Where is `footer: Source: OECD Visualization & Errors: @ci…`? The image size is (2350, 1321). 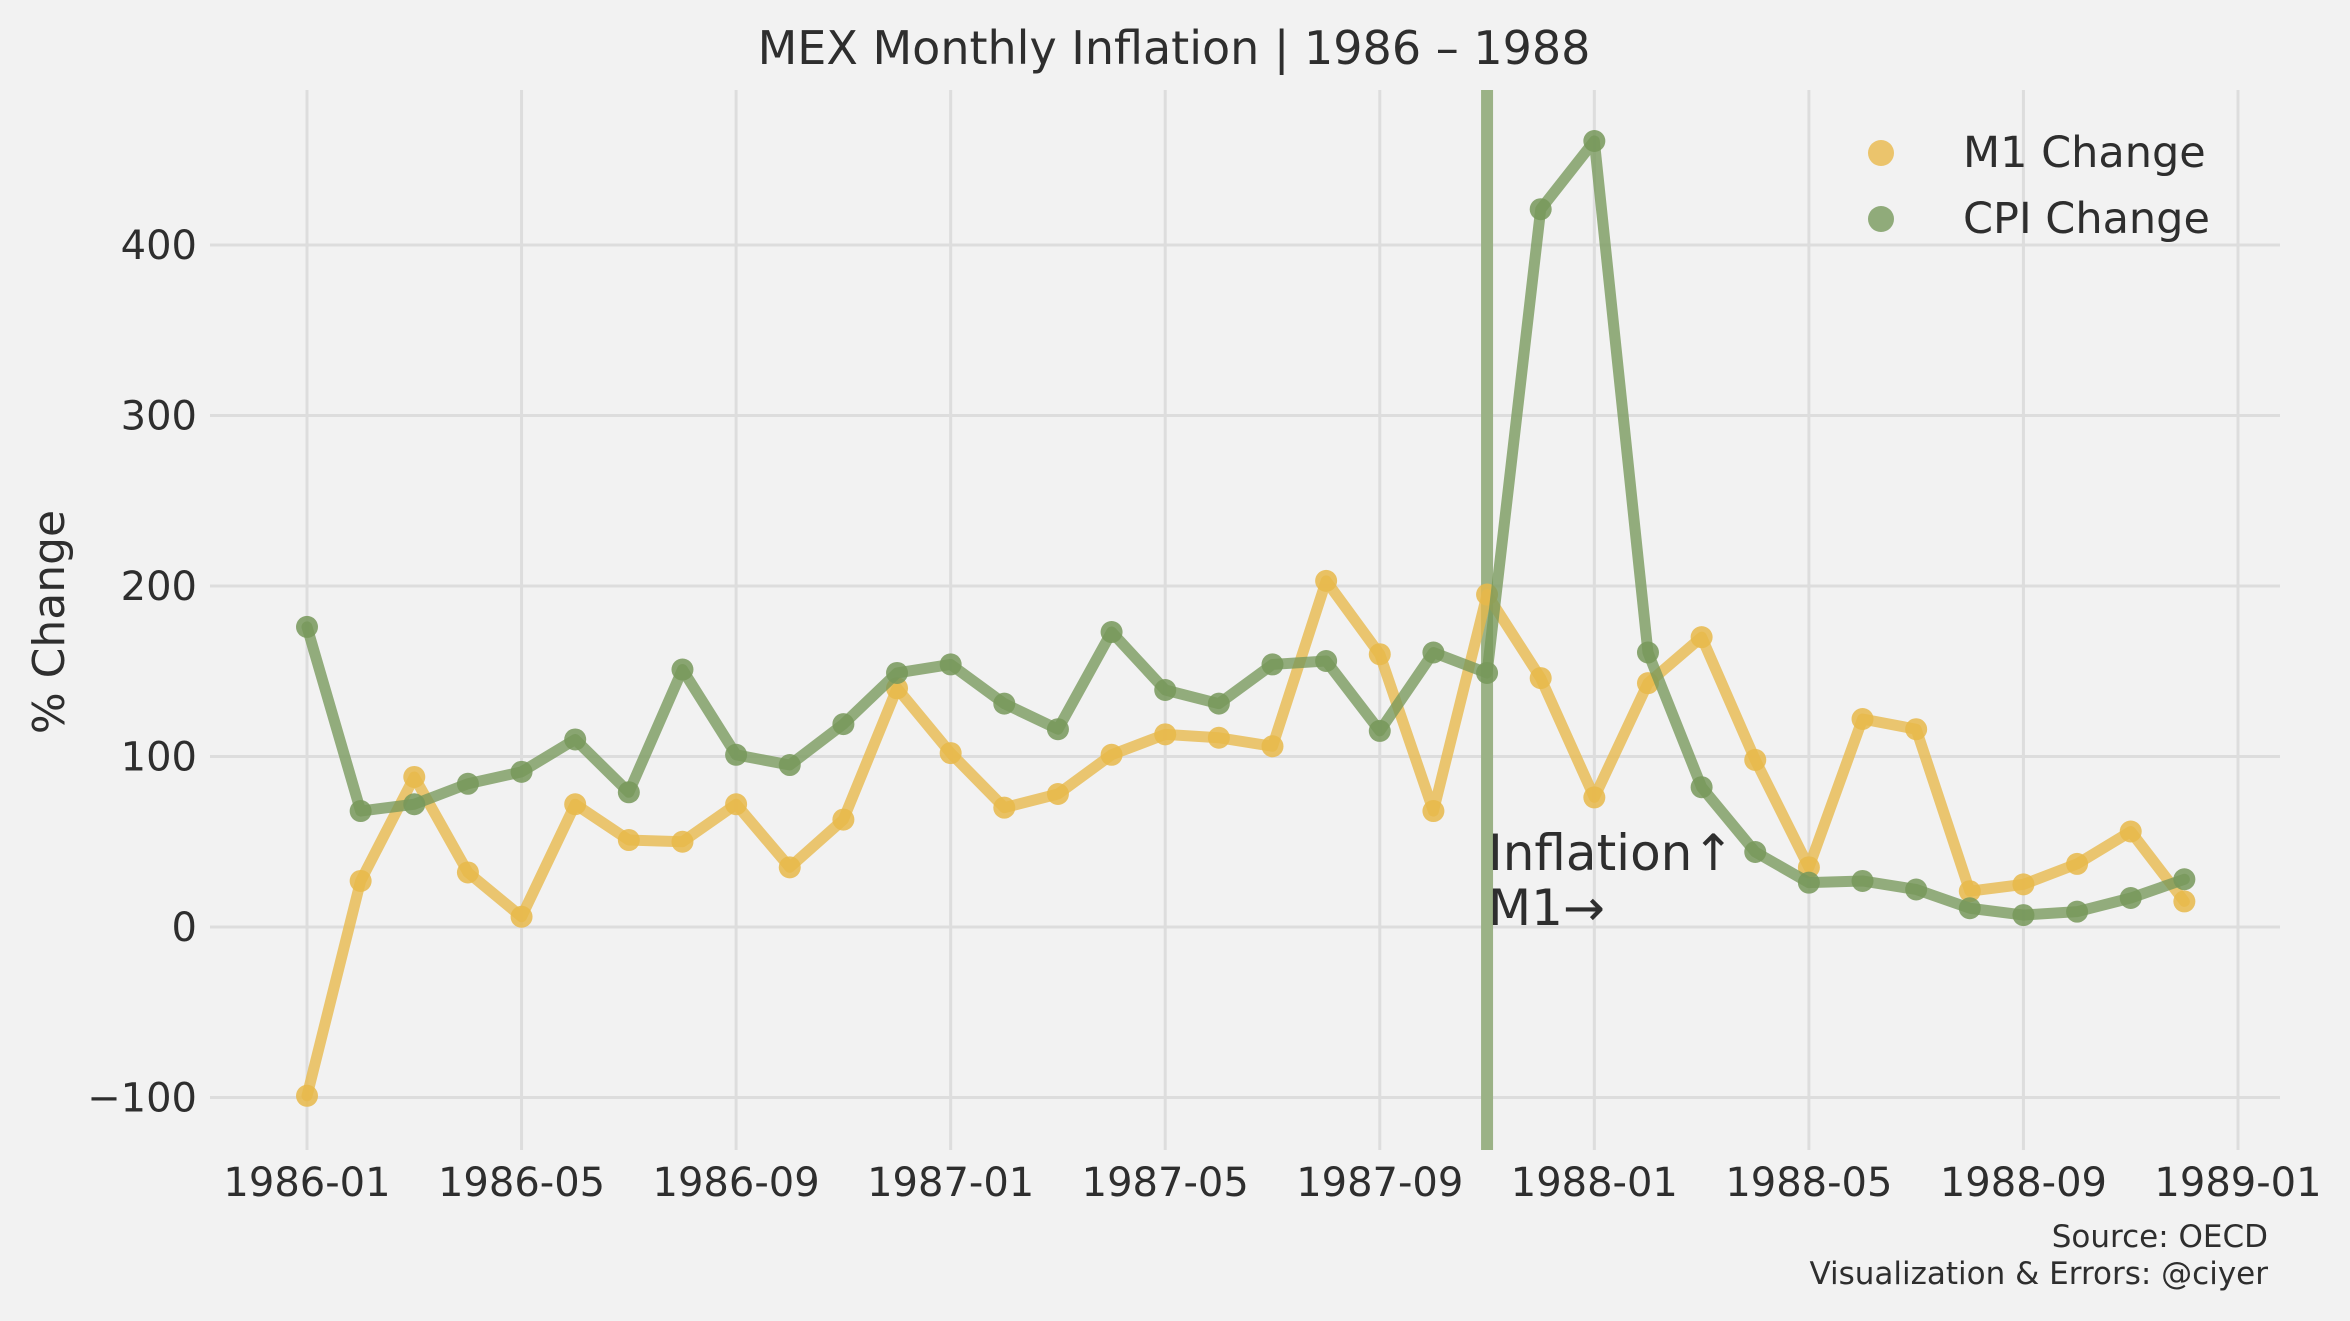 footer: Source: OECD Visualization & Errors: @ci… is located at coordinates (2038, 1255).